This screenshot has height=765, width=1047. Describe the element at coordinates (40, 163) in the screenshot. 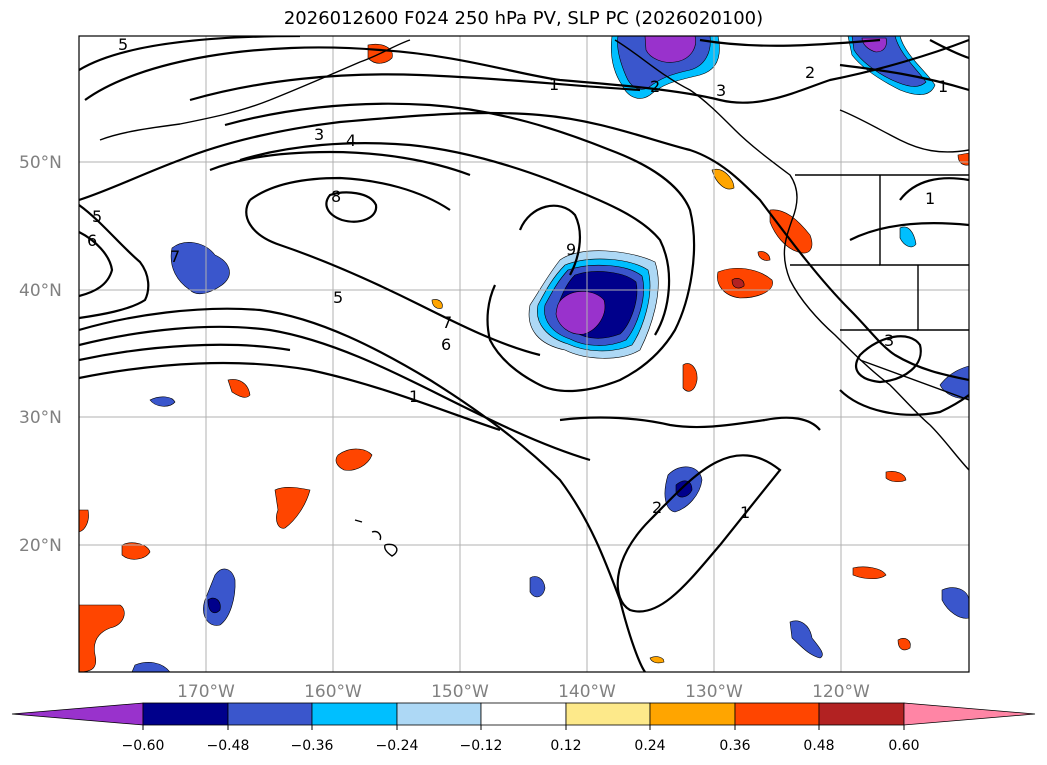

I see `lat-label: 50°N` at that location.